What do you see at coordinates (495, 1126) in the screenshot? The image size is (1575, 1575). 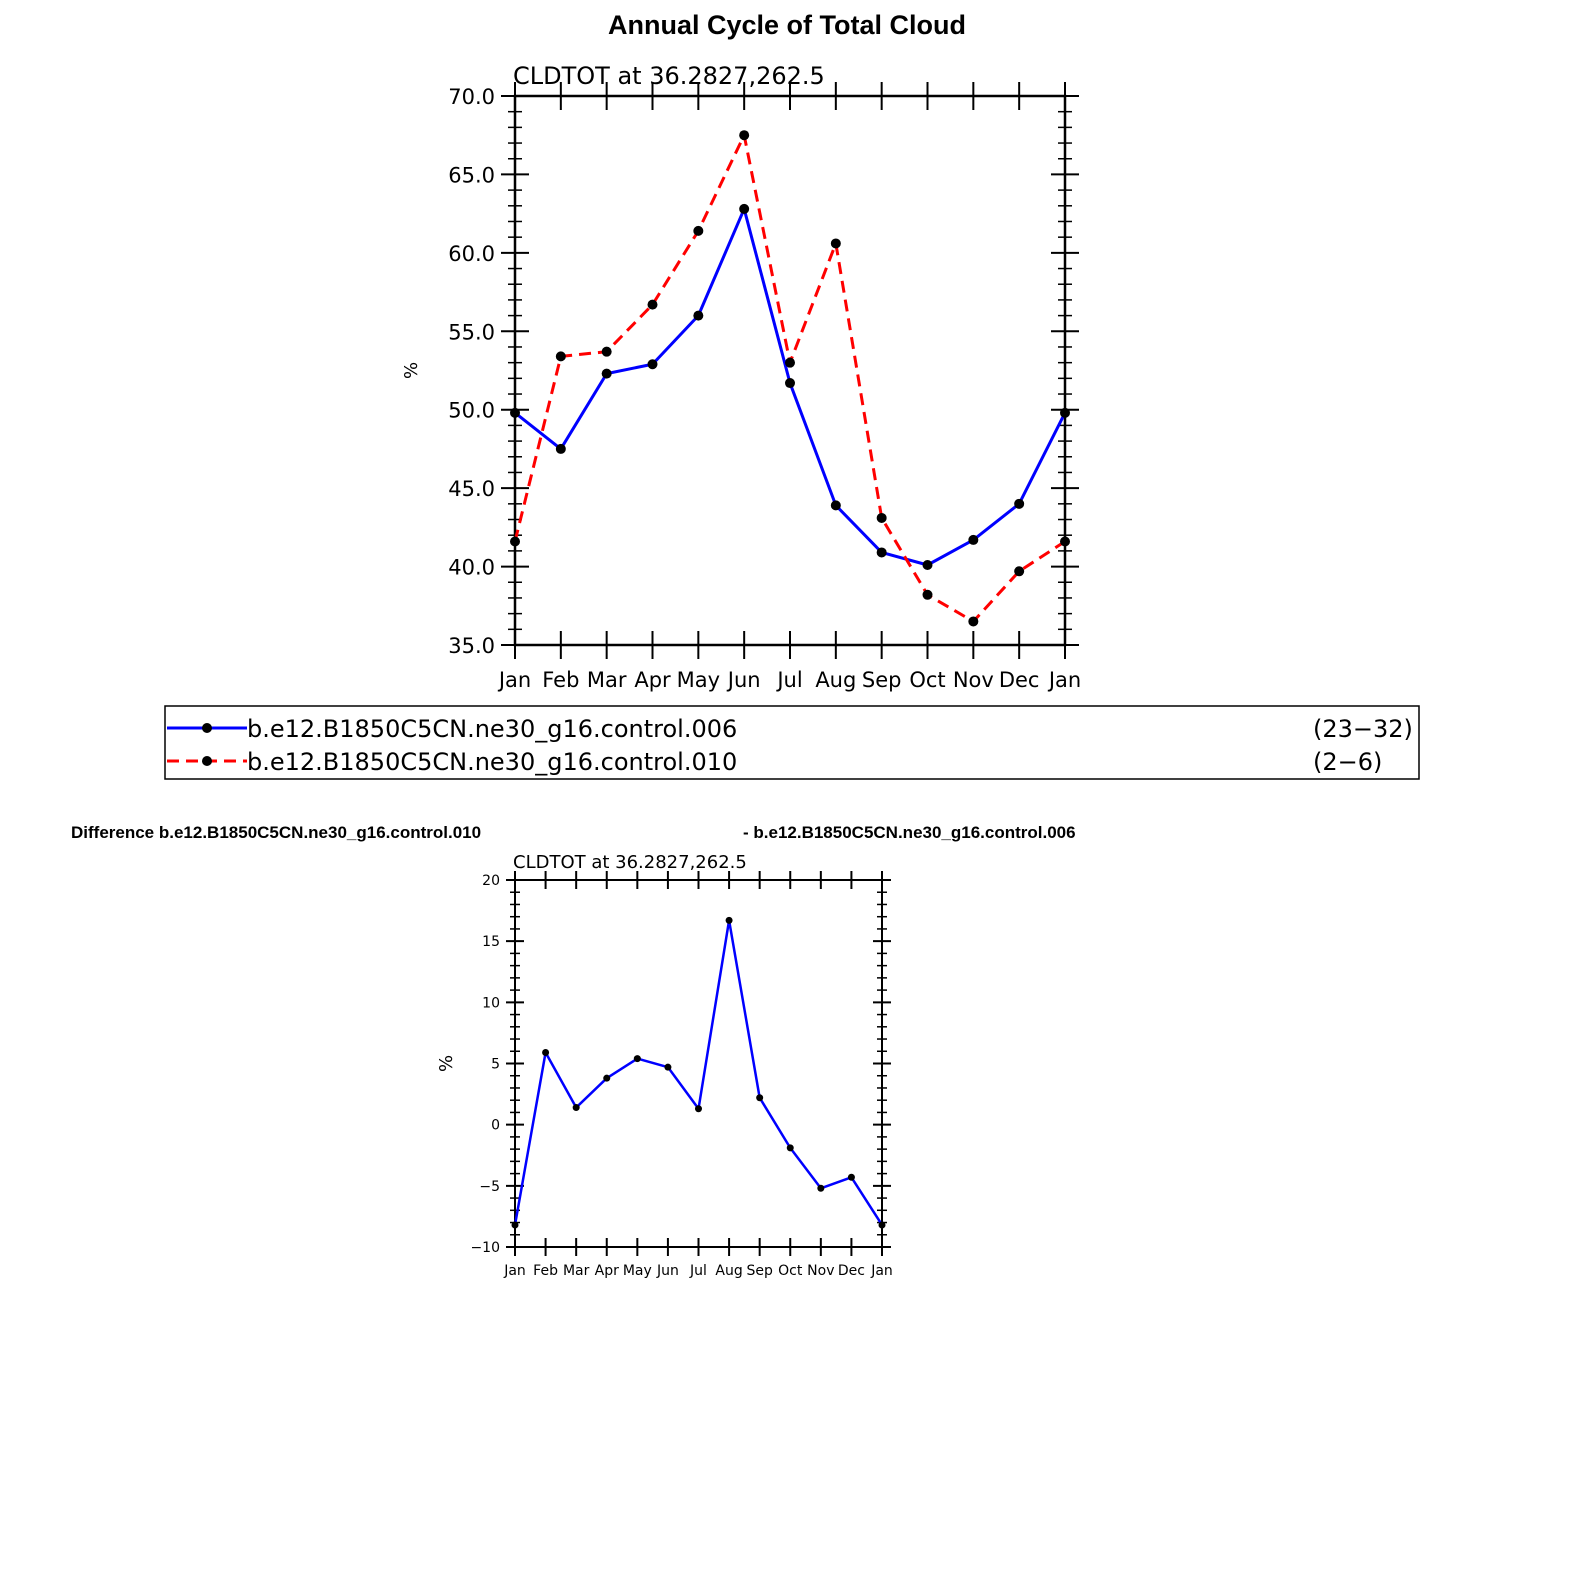 I see `y-tick-label: 0` at bounding box center [495, 1126].